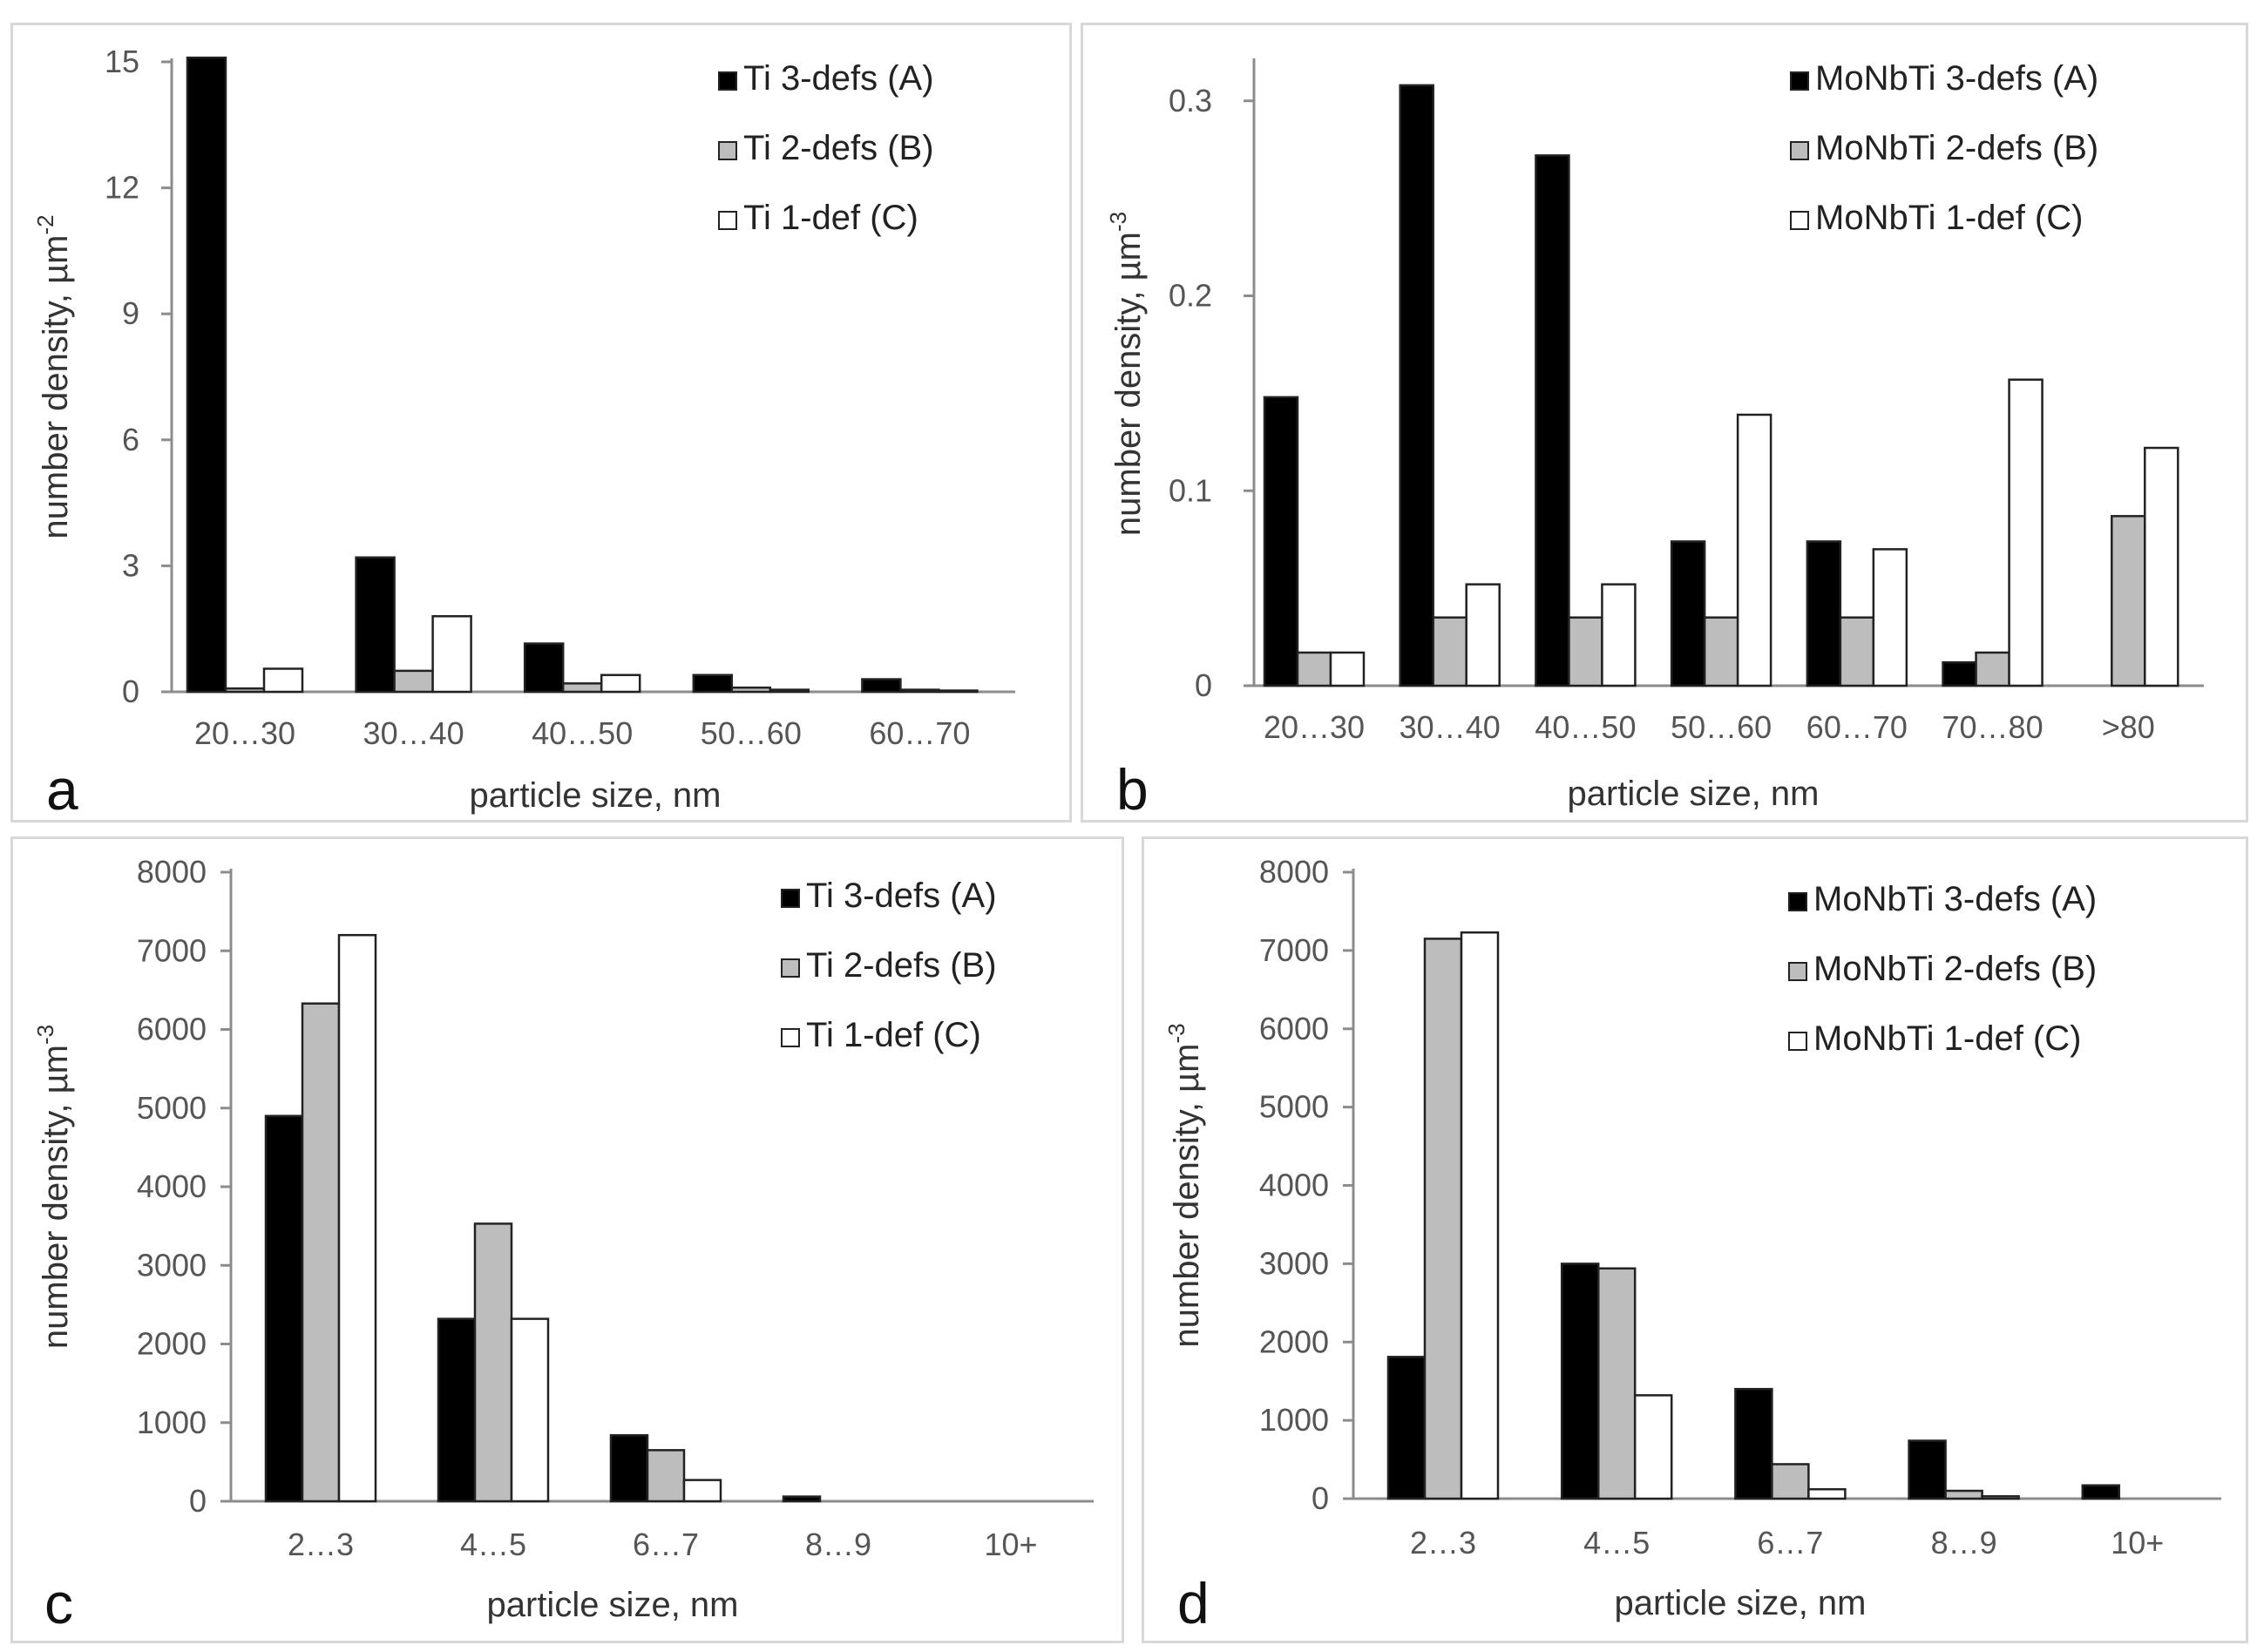 The height and width of the screenshot is (1652, 2257). Describe the element at coordinates (1857, 651) in the screenshot. I see `bar-b-series2-cat5` at that location.